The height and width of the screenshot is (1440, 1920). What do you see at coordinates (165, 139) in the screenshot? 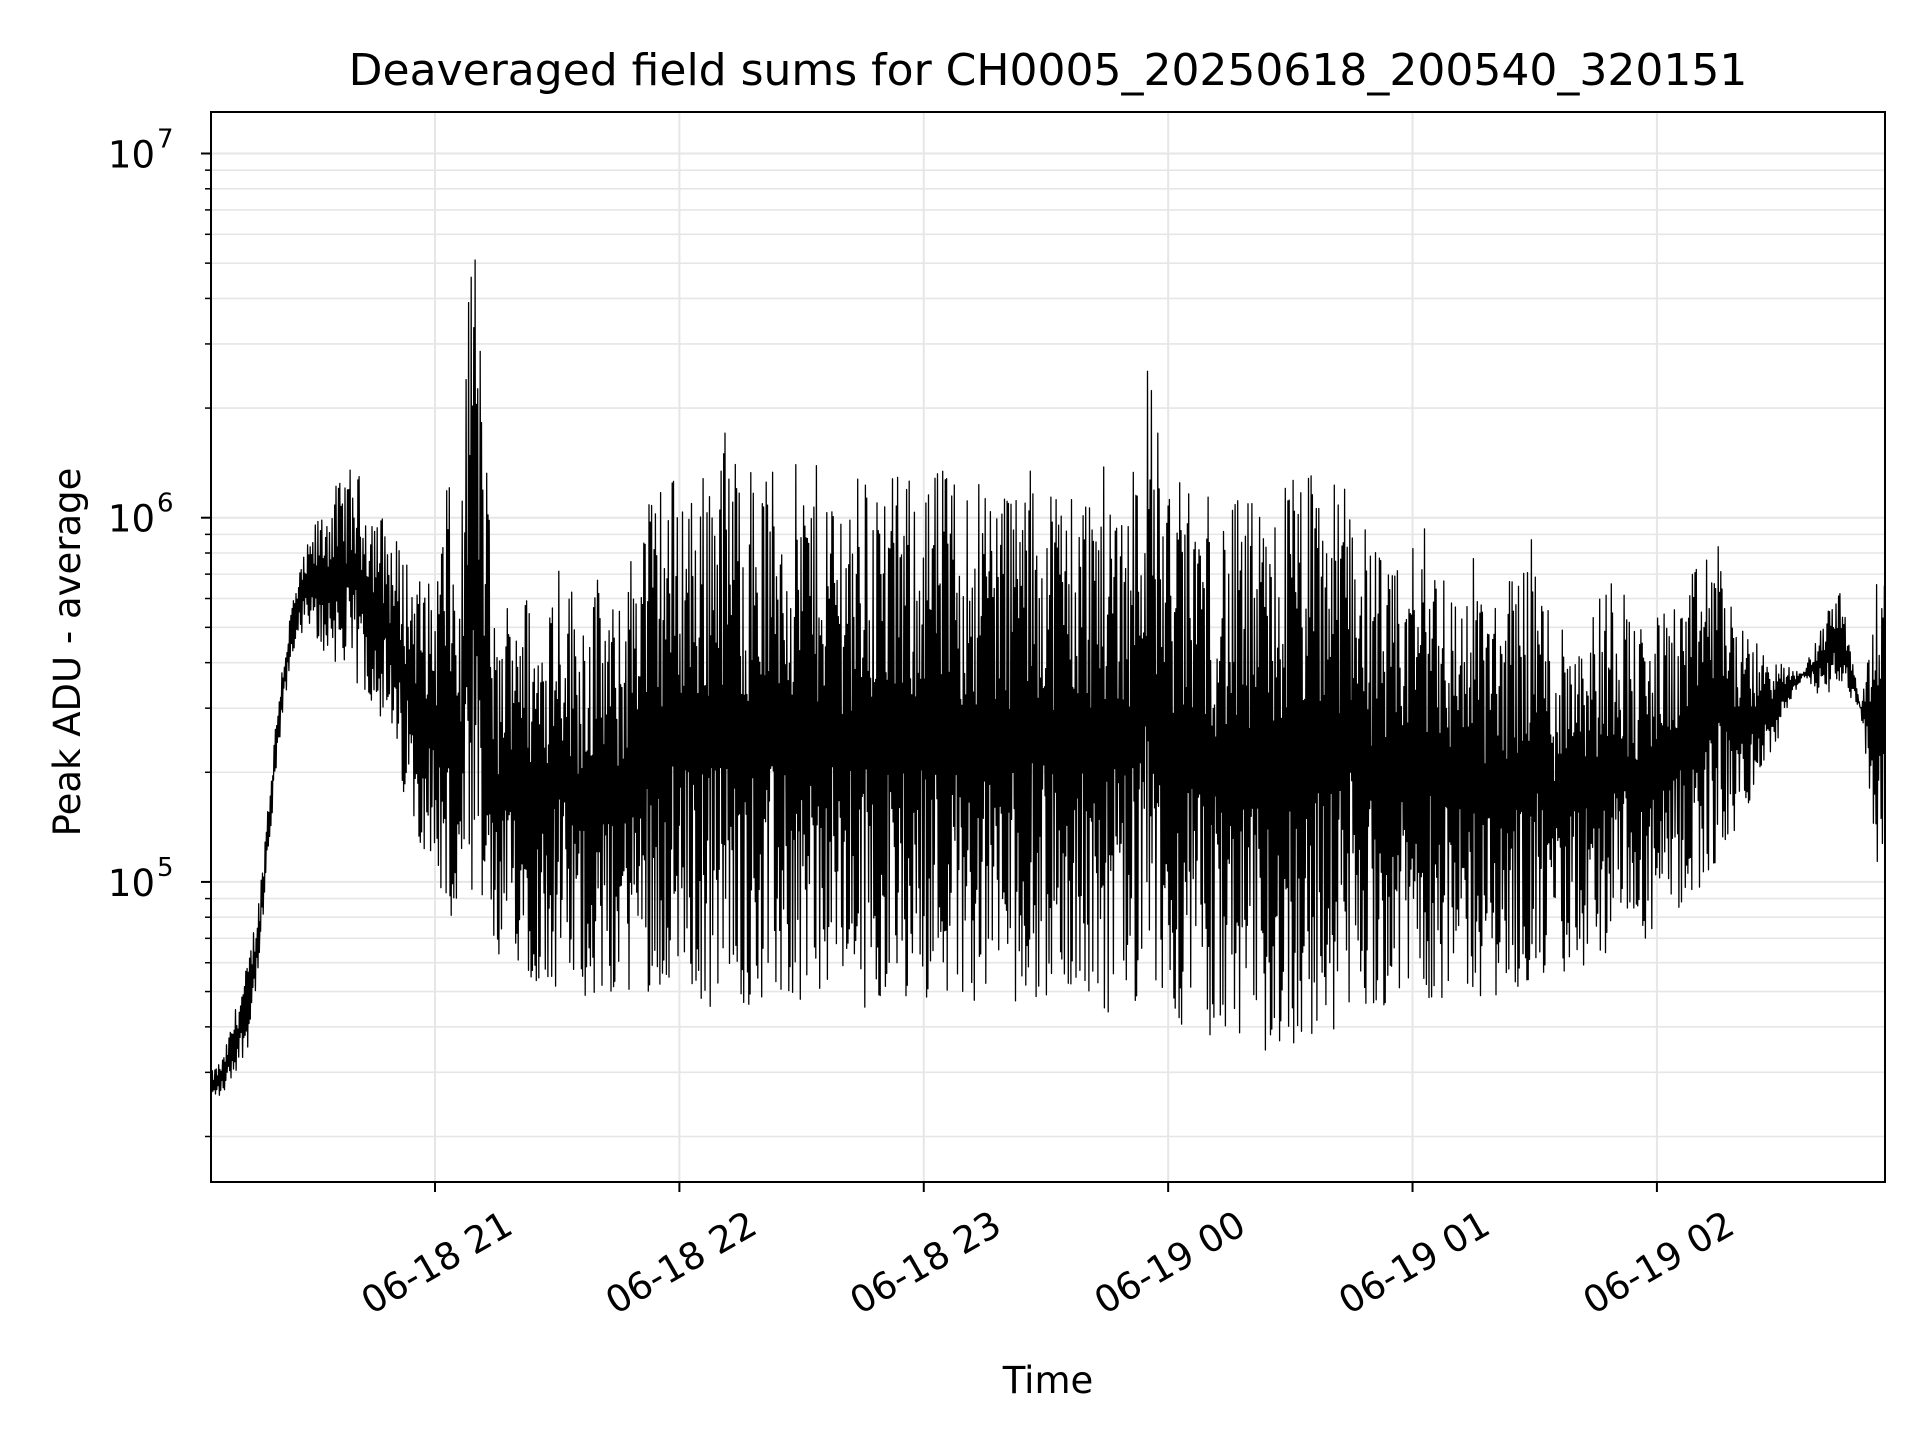
I see `y-tick-label-exponent: 7` at bounding box center [165, 139].